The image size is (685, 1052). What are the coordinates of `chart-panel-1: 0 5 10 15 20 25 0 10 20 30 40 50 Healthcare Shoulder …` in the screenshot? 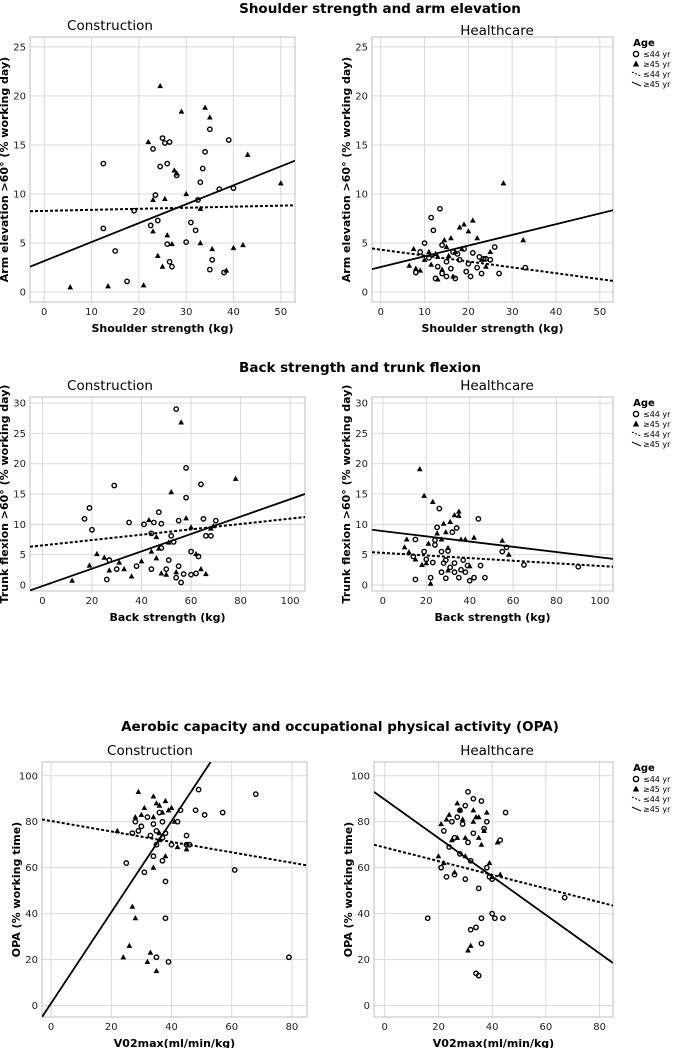 It's located at (477, 179).